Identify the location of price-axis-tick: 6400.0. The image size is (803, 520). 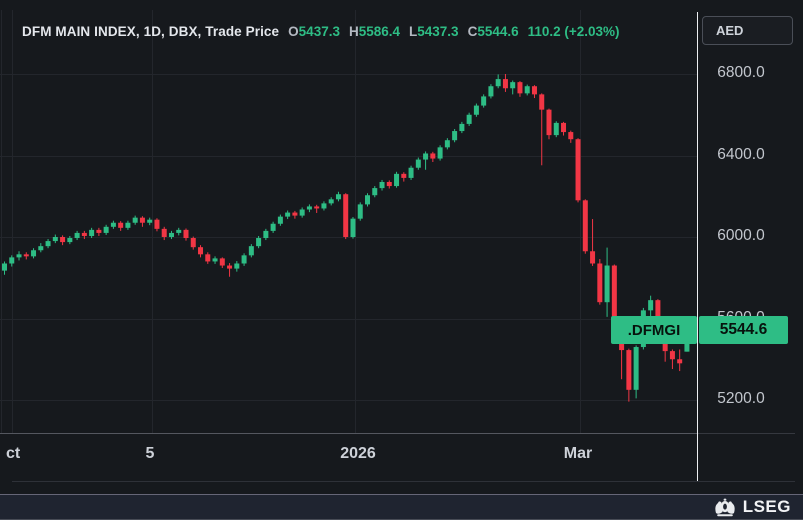
(741, 154).